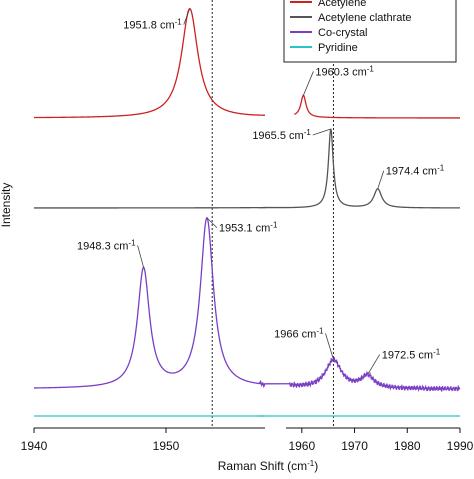 Image resolution: width=474 pixels, height=479 pixels. What do you see at coordinates (374, 364) in the screenshot?
I see `annotation-leader-1972.5` at bounding box center [374, 364].